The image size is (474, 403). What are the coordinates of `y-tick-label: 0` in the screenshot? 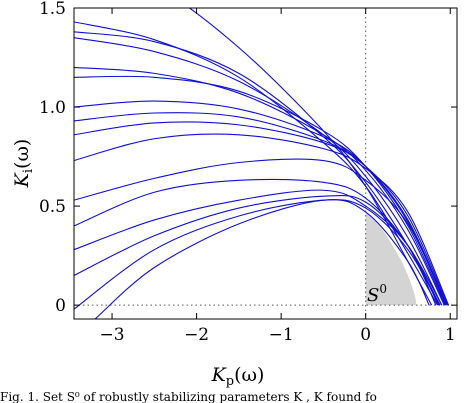 It's located at (60, 306).